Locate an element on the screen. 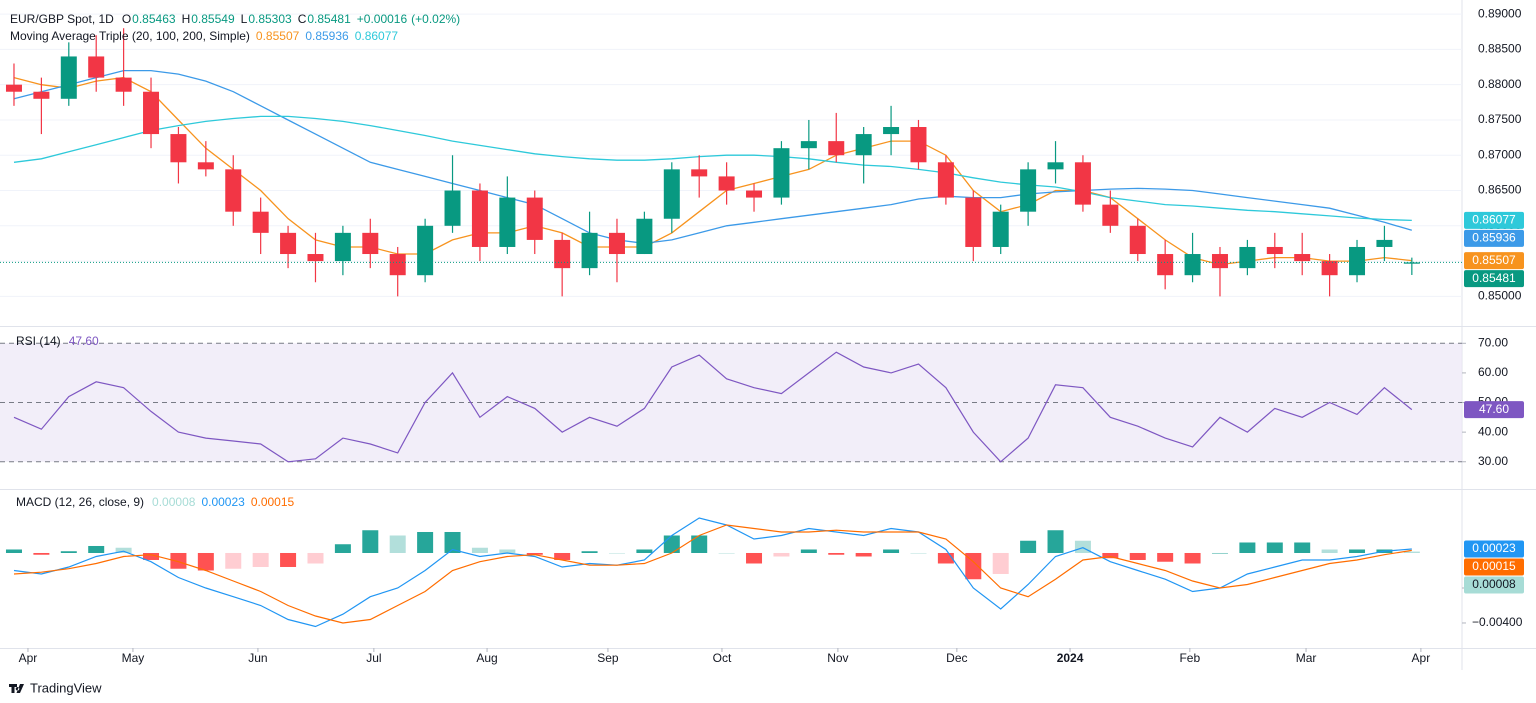  ohlc-key: C is located at coordinates (302, 19).